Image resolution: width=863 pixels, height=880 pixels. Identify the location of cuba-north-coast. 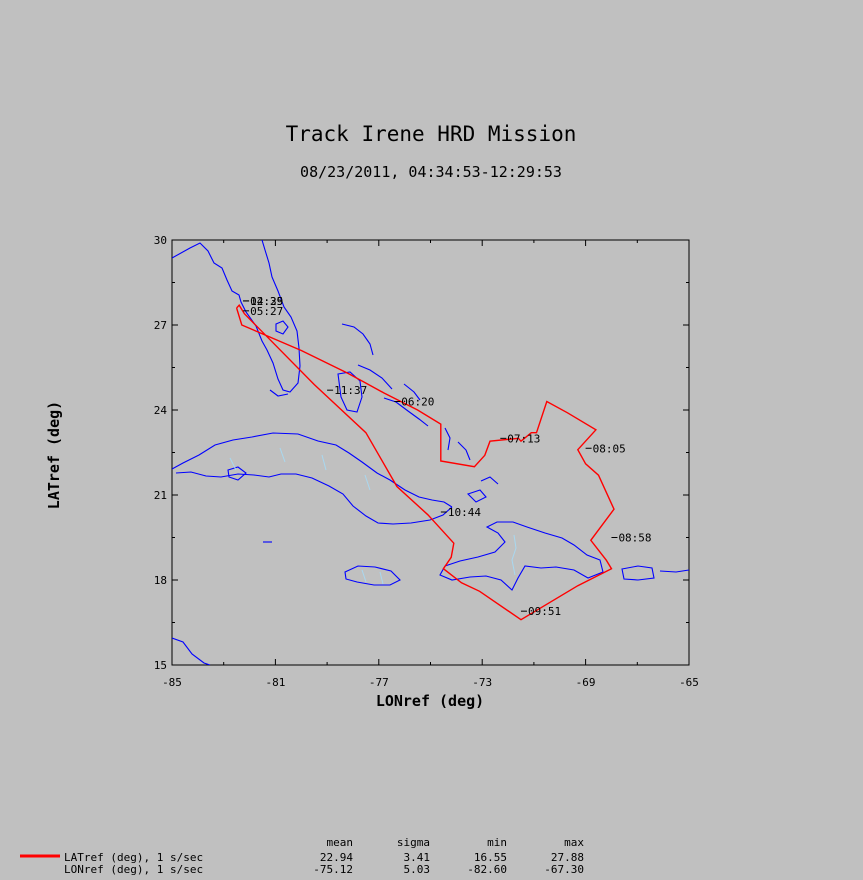
(312, 470).